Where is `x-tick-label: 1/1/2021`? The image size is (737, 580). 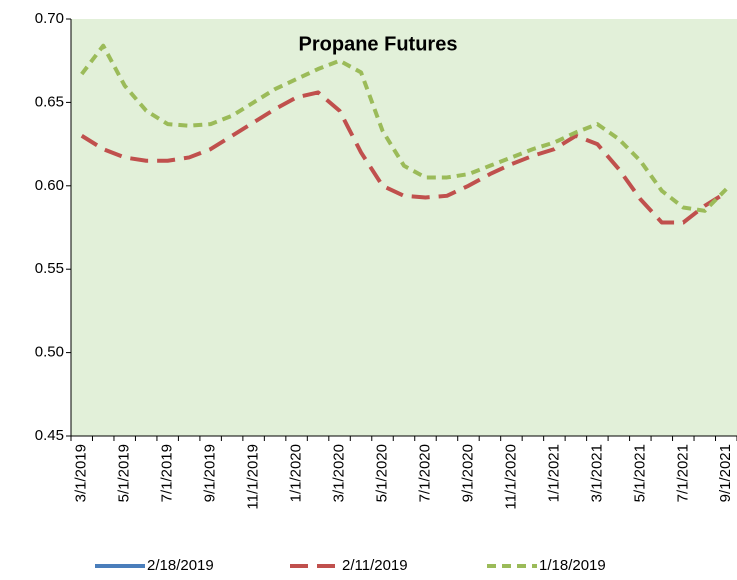 x-tick-label: 1/1/2021 is located at coordinates (553, 473).